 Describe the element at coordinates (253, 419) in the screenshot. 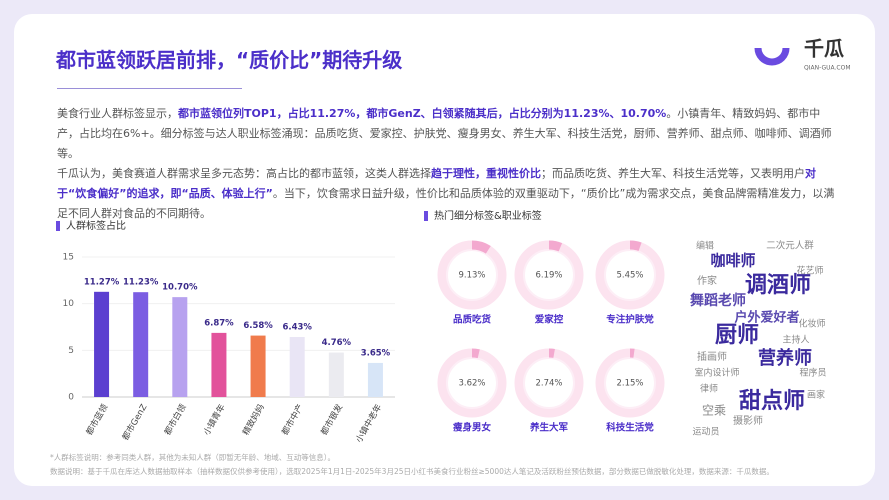

I see `x-tick-label: 精致妈妈` at that location.